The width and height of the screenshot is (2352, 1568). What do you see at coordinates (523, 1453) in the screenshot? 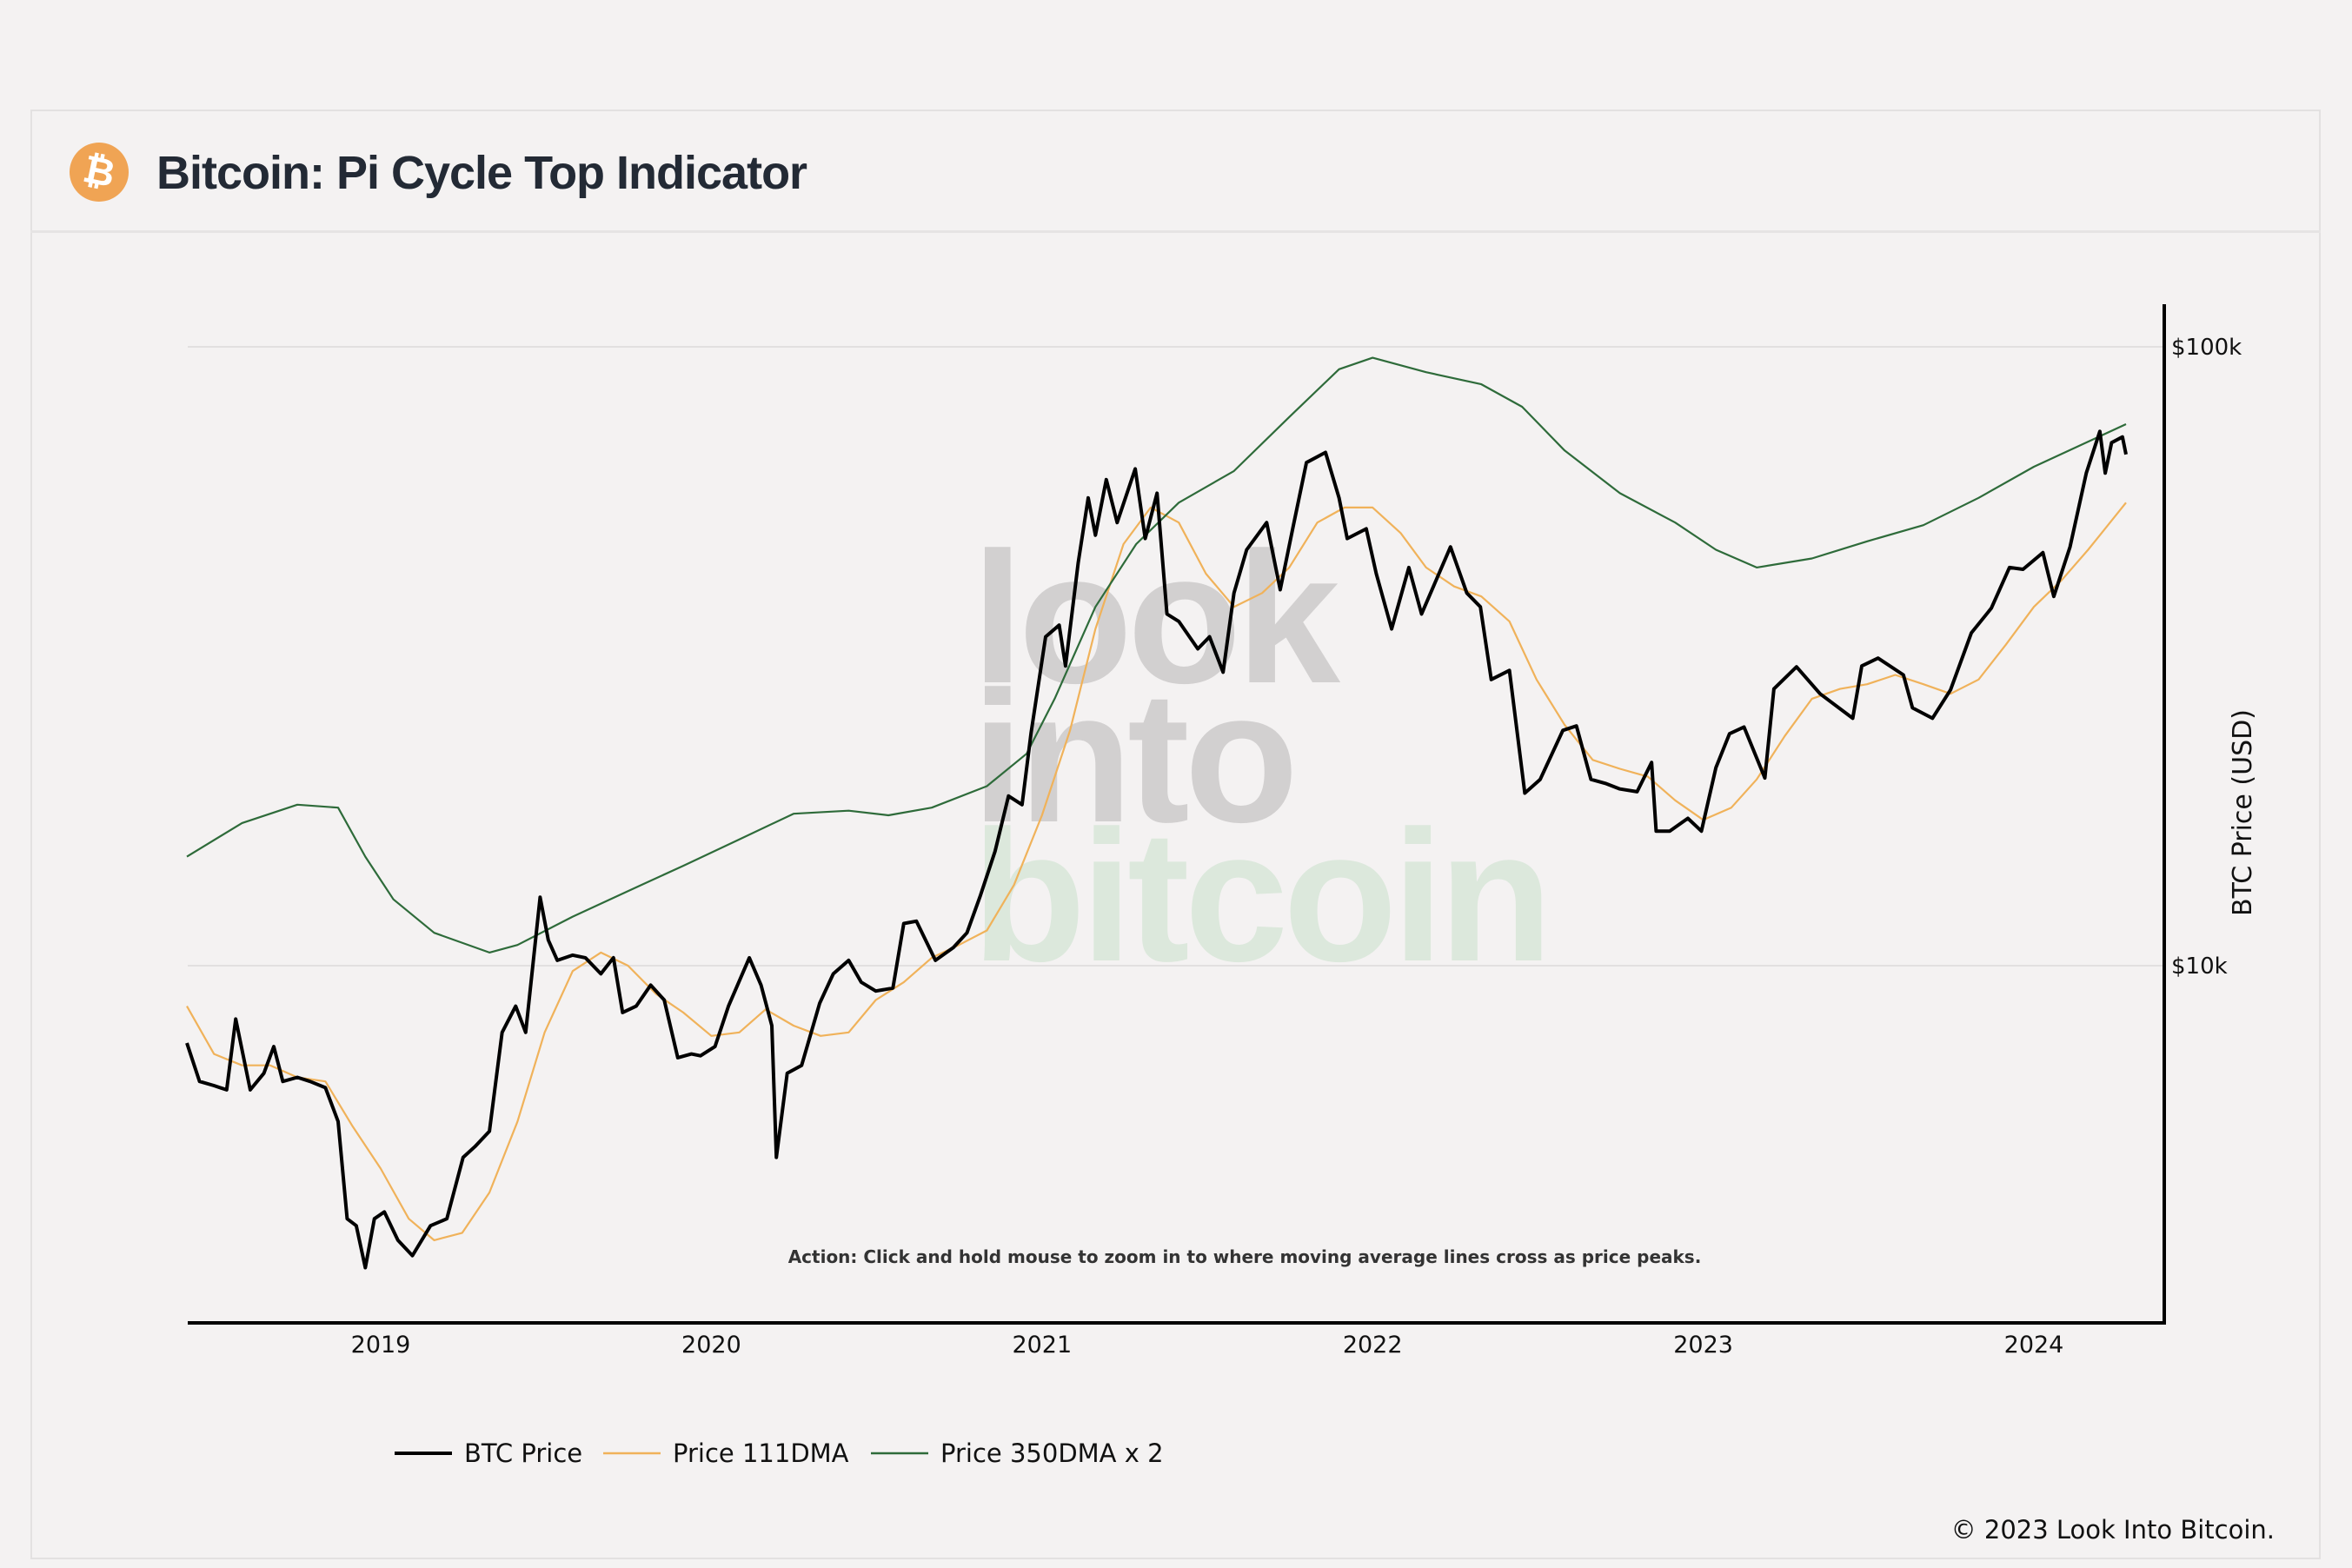
I see `legend-label: BTC Price` at bounding box center [523, 1453].